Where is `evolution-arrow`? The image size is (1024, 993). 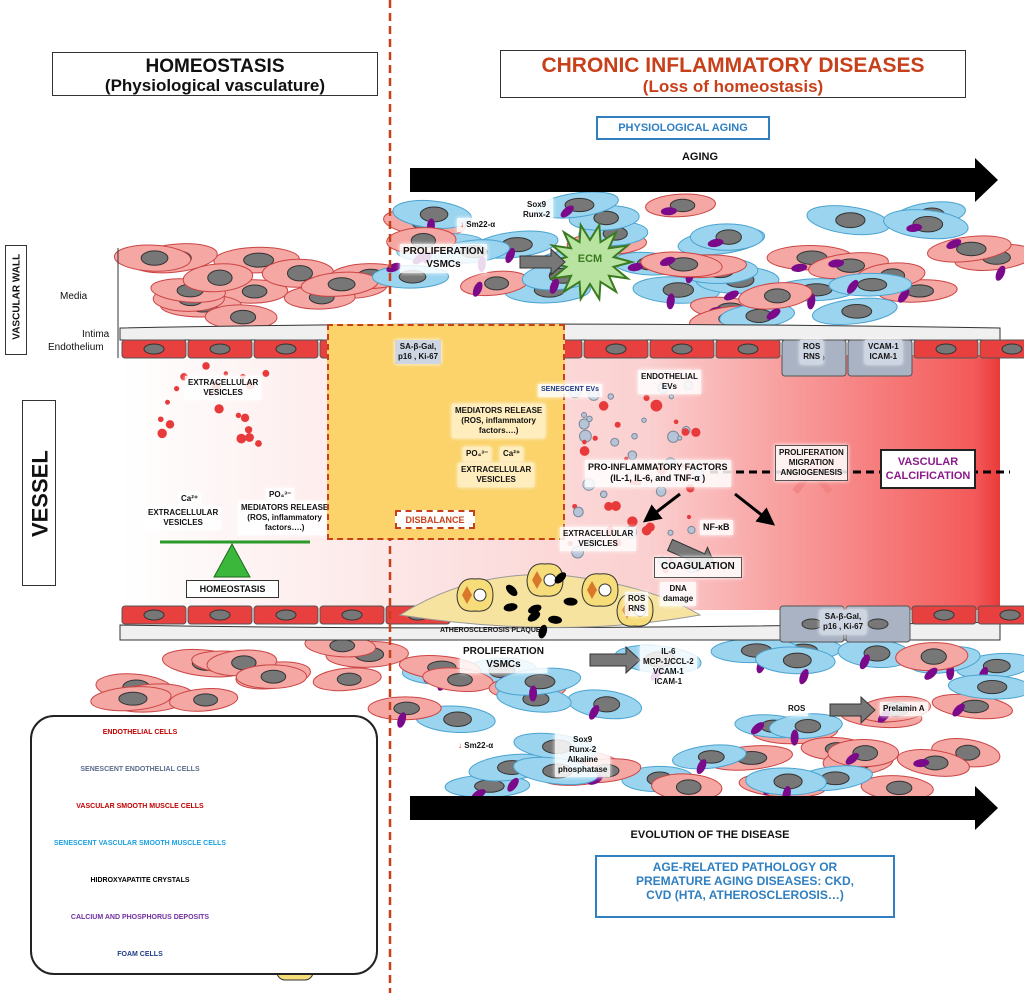 evolution-arrow is located at coordinates (704, 808).